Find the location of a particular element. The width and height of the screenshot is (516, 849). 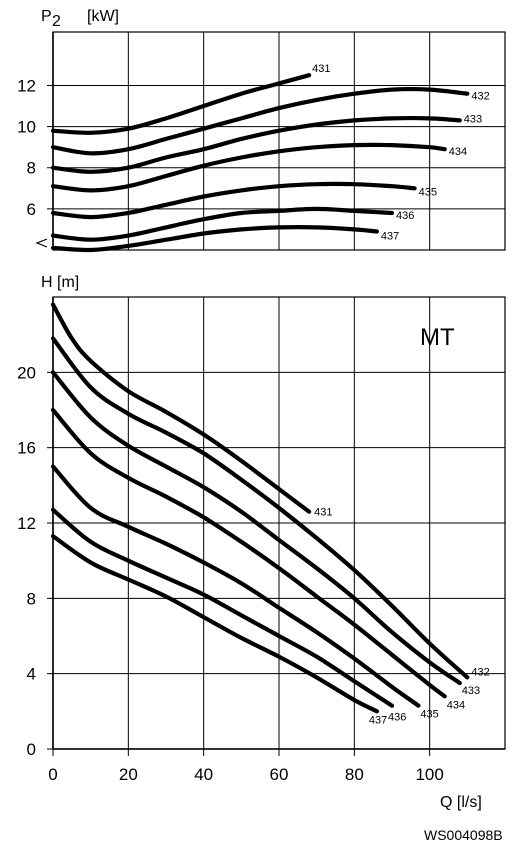

x-ticks: 0 20 40 60 80 100 is located at coordinates (246, 766).